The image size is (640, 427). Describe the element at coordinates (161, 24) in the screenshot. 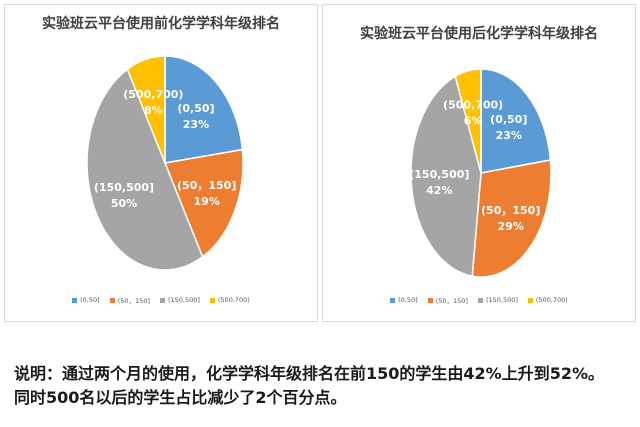

I see `chart-title: 实验班云平台使用前化学学科年级排名` at that location.